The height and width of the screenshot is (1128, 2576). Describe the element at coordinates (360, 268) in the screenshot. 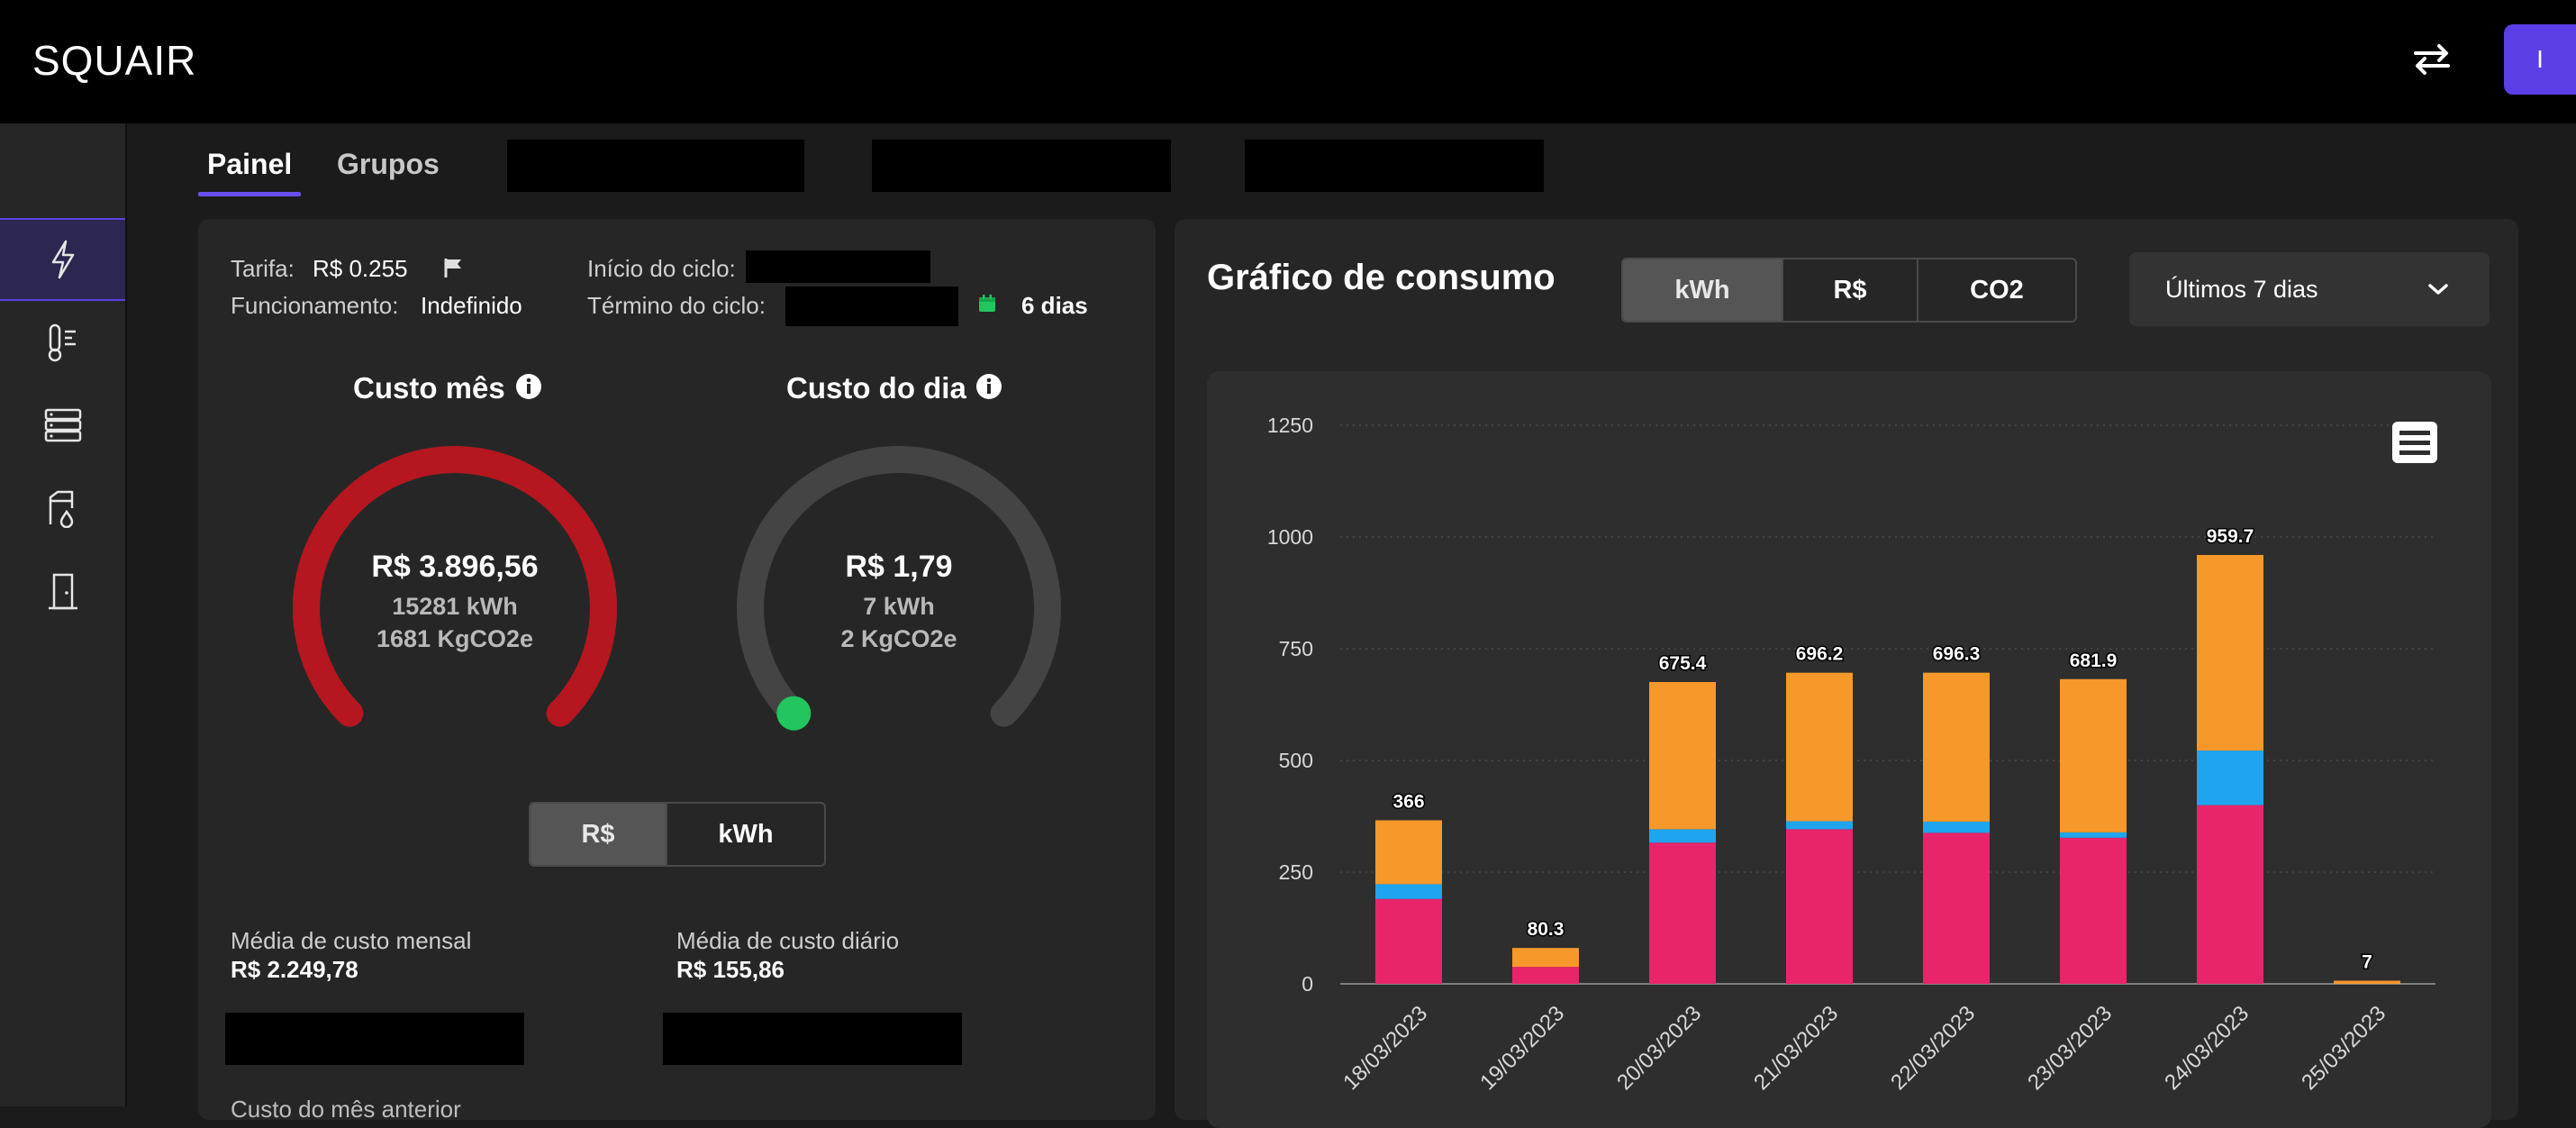

I see `tarifa-value: R$ 0.255` at that location.